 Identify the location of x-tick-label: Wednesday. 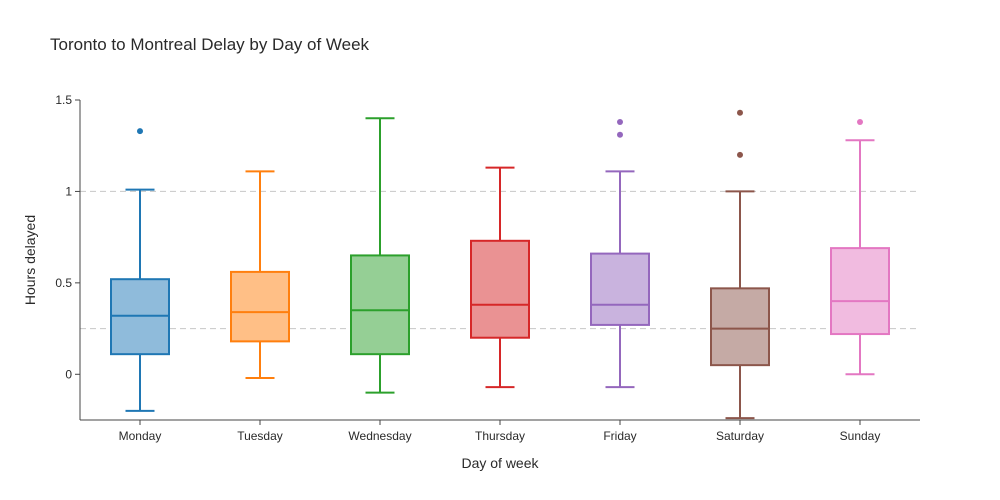
(379, 436).